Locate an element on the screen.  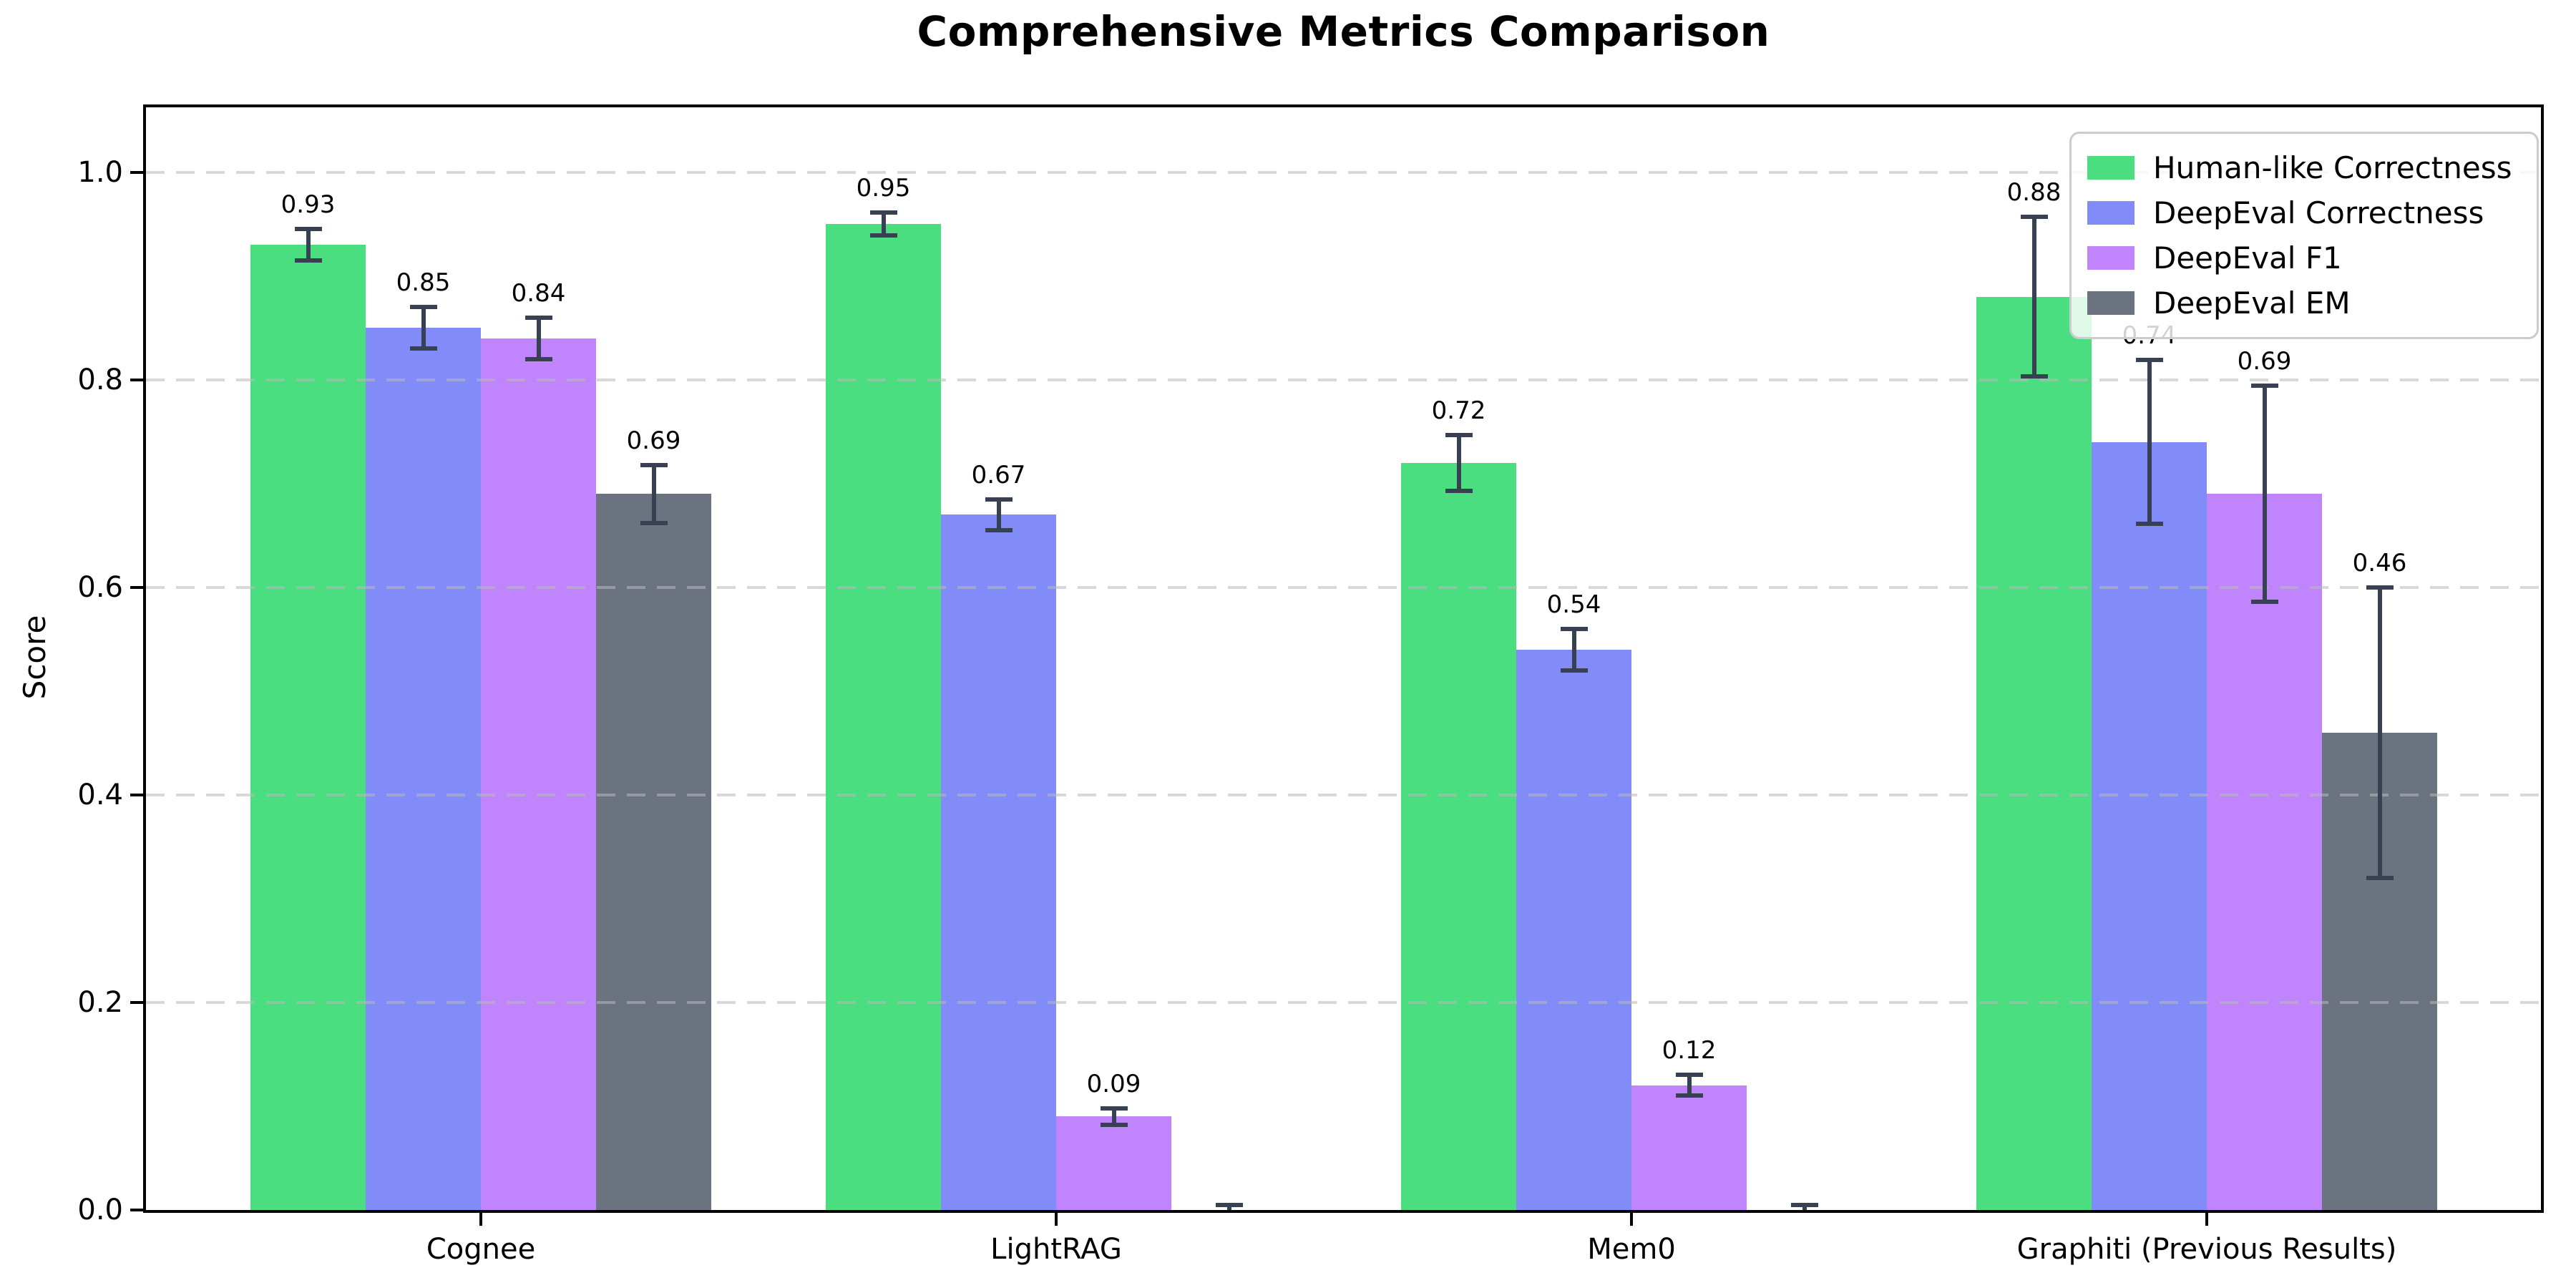
bar-value-label: 0.95 is located at coordinates (883, 188).